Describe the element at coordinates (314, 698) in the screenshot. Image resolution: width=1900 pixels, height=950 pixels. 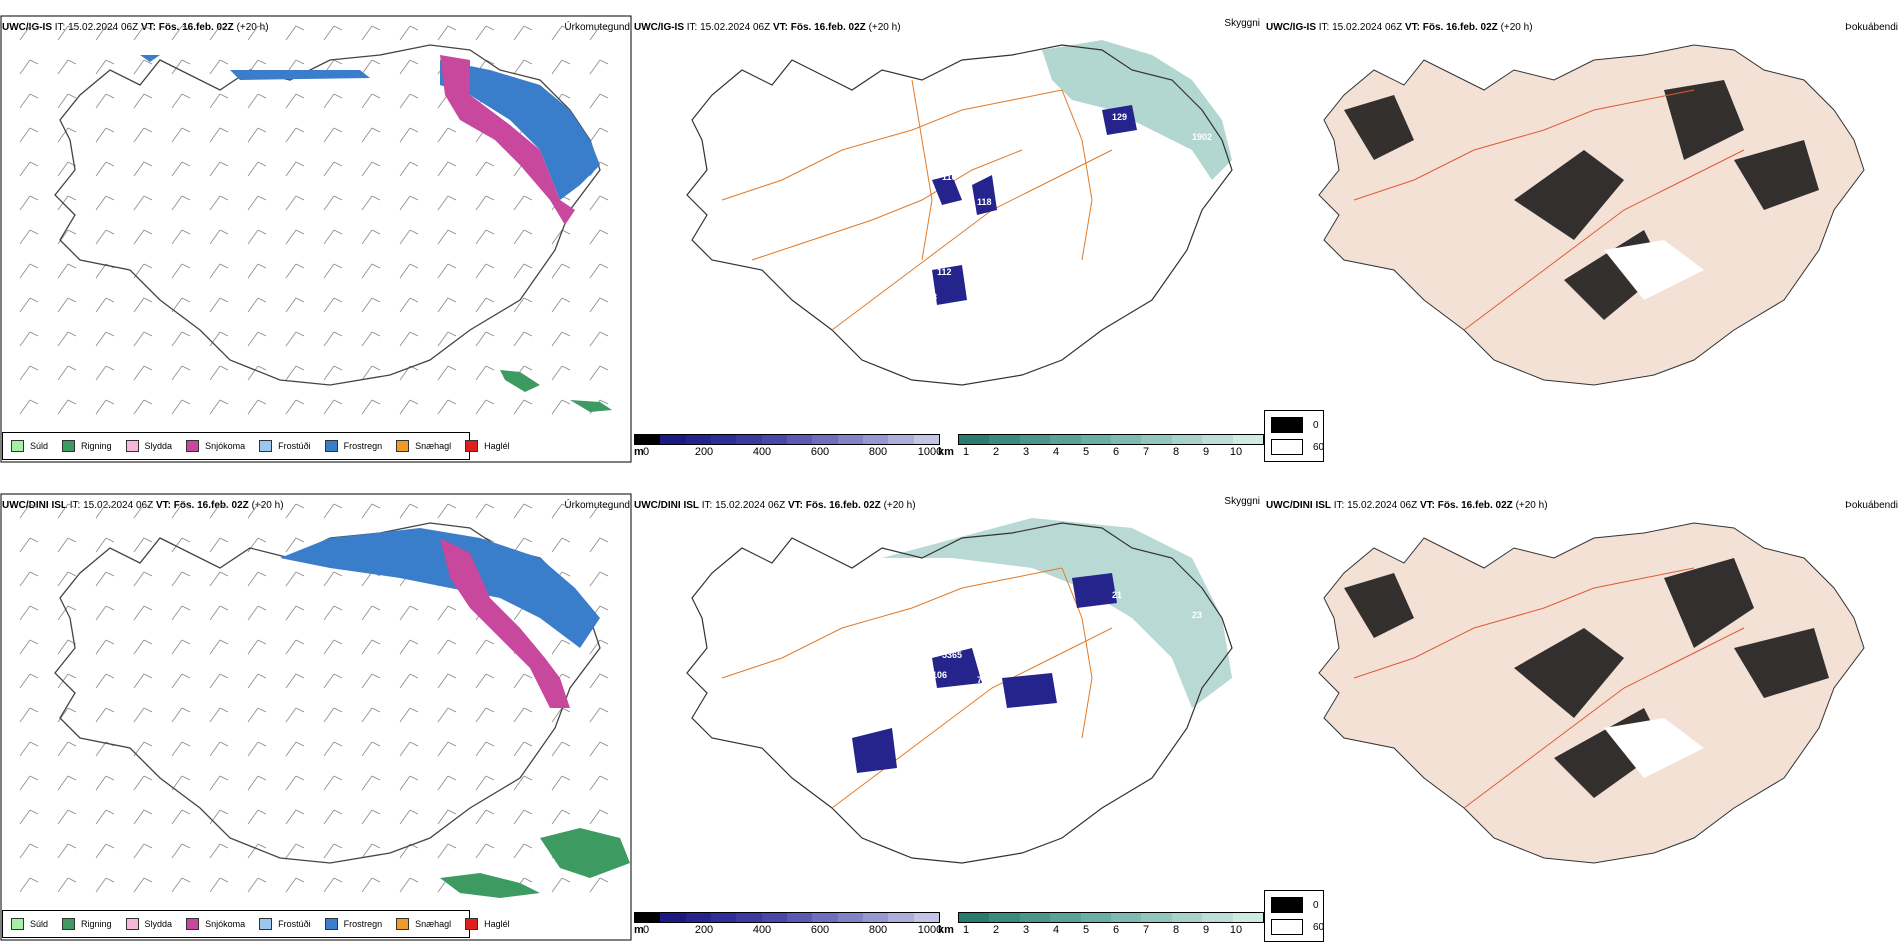
I see `wind-barbs` at that location.